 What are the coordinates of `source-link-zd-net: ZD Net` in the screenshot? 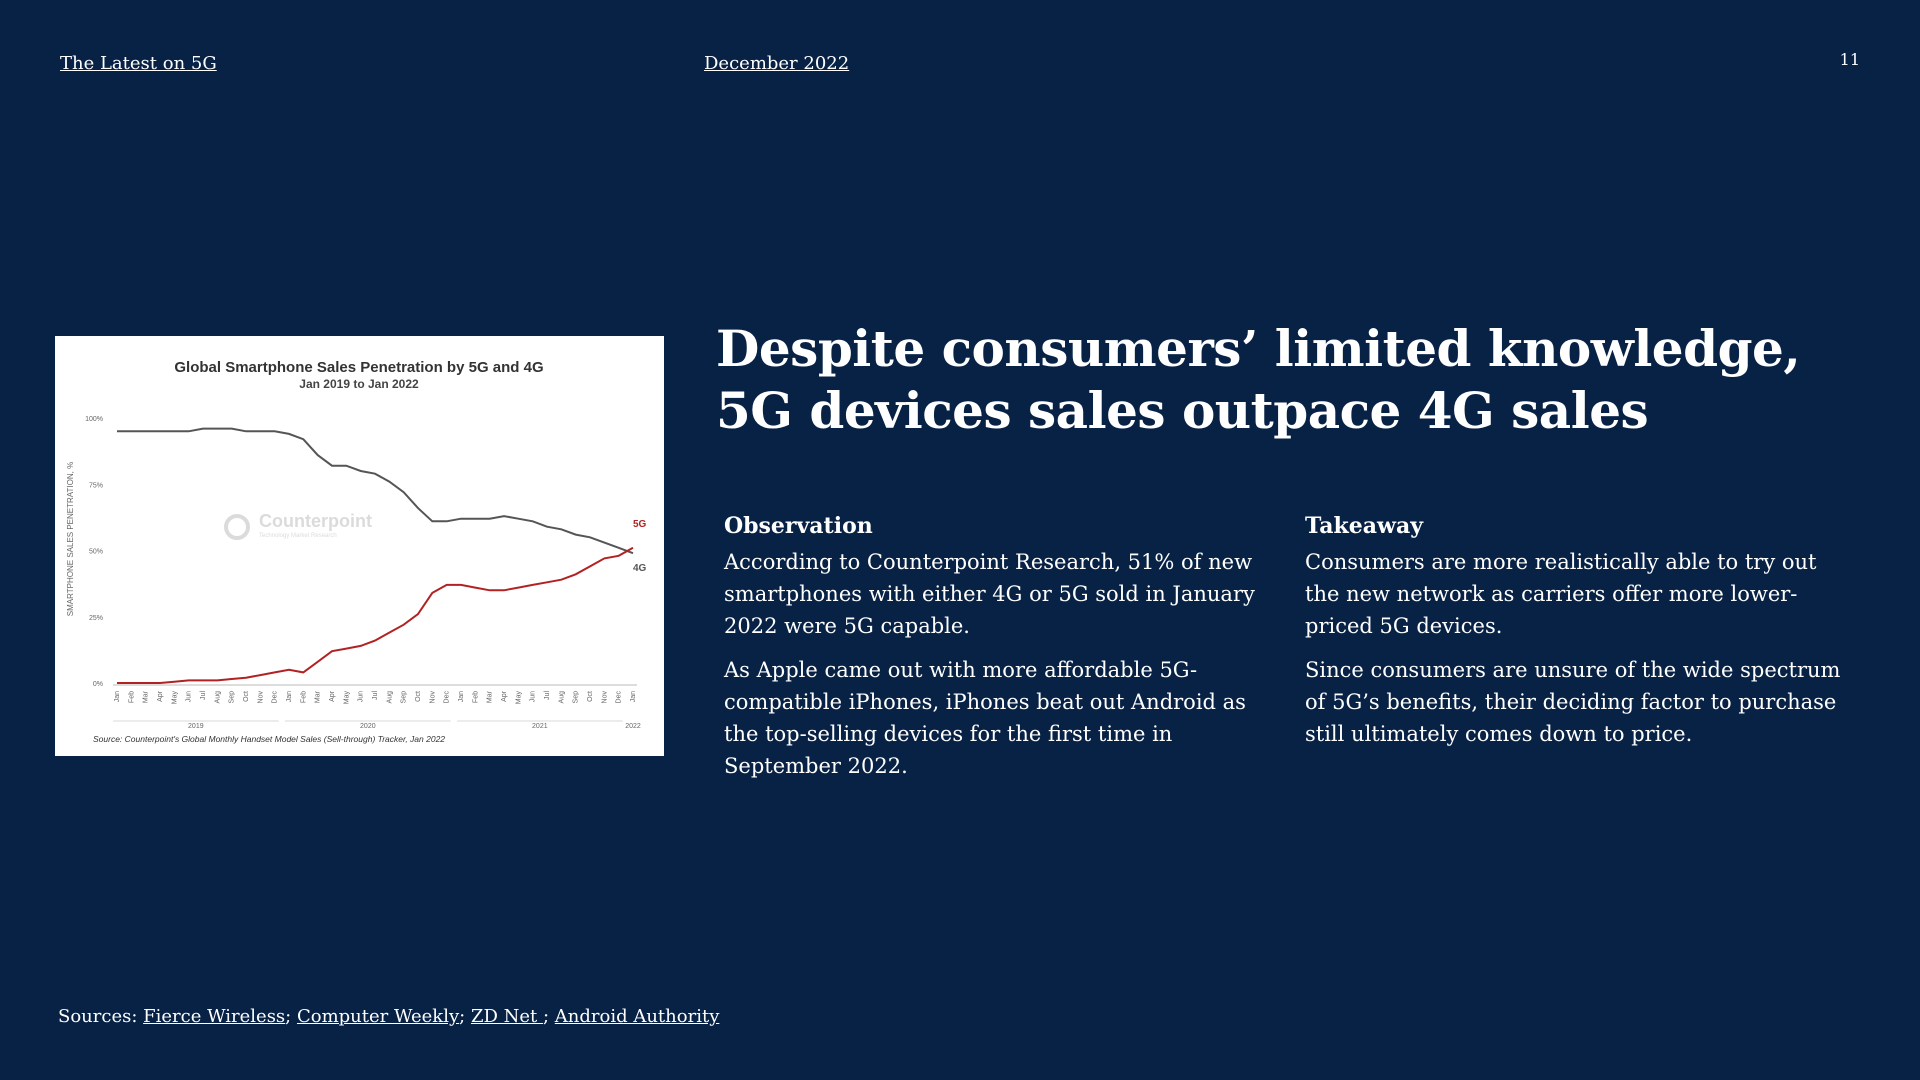 It's located at (506, 1016).